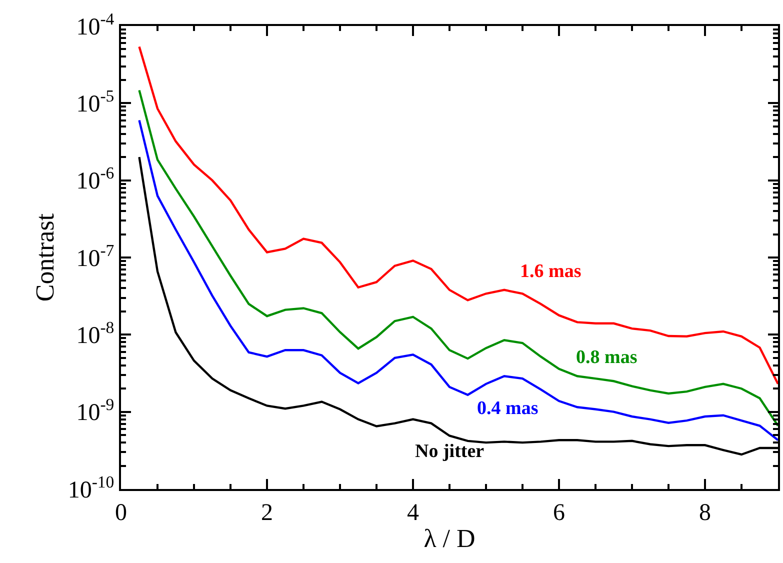 The width and height of the screenshot is (783, 563). What do you see at coordinates (413, 513) in the screenshot?
I see `x-tick-label: 4` at bounding box center [413, 513].